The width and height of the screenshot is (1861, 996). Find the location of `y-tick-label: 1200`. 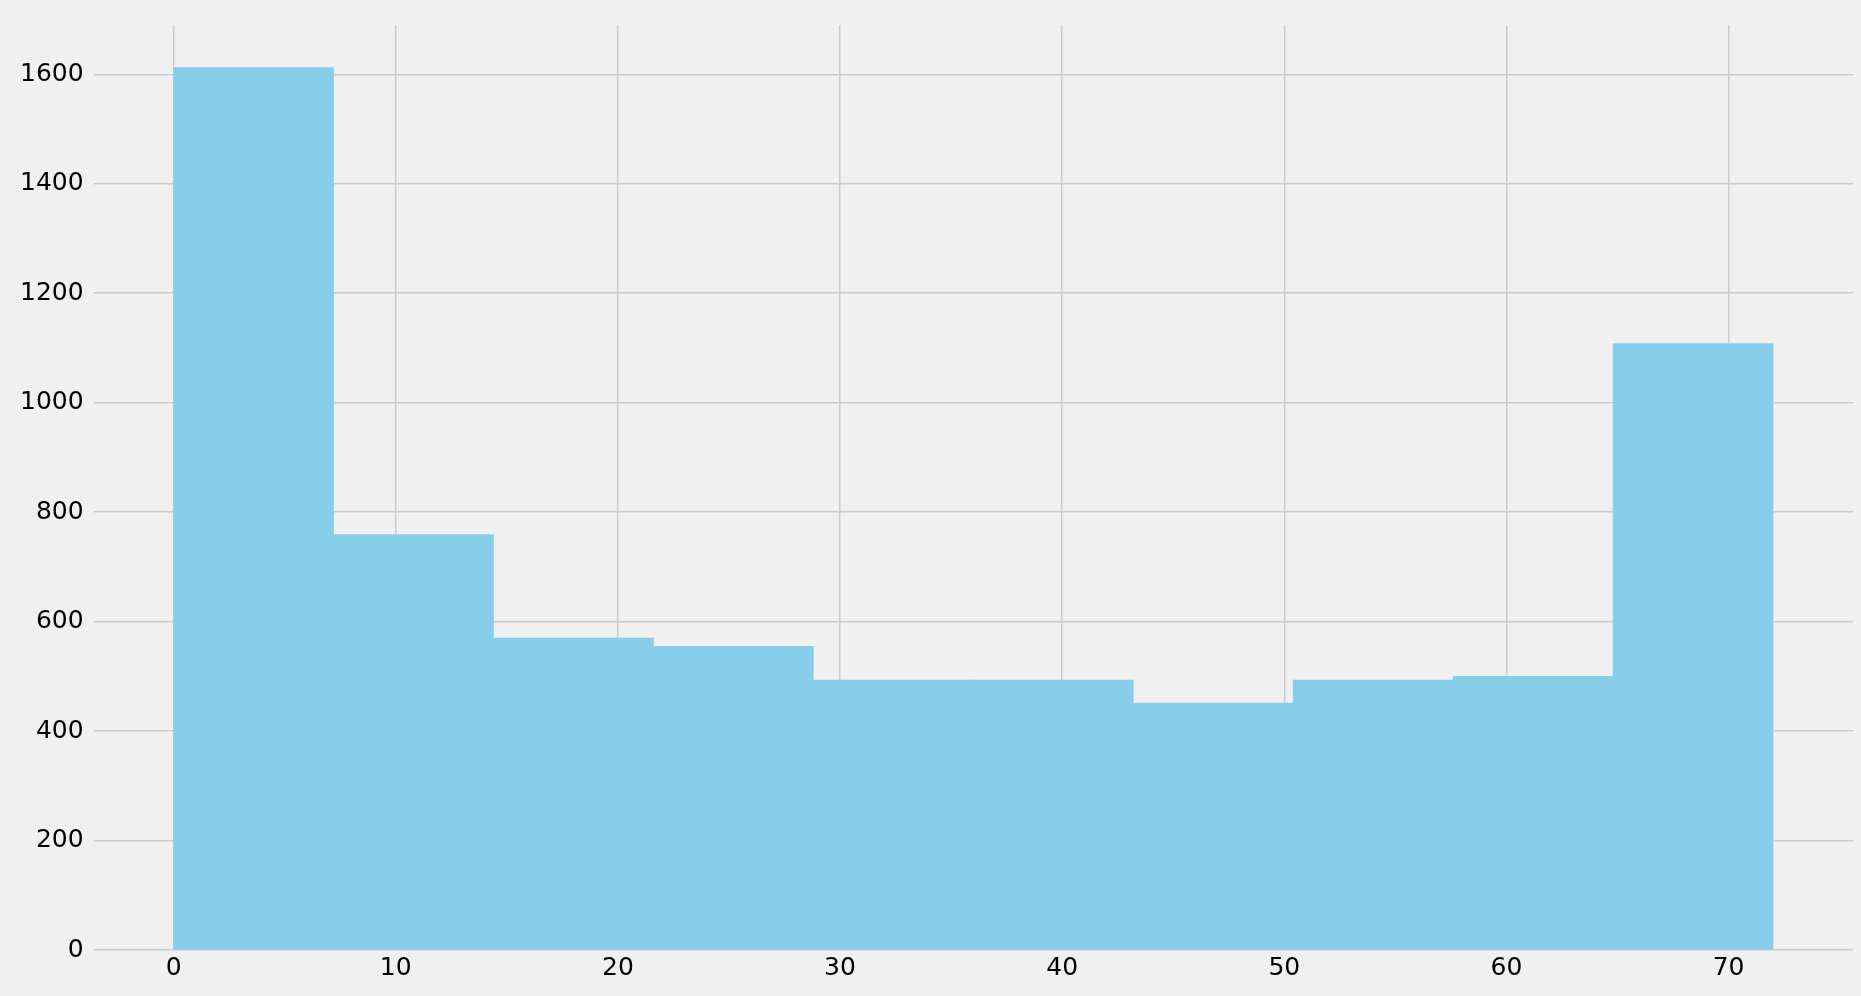

y-tick-label: 1200 is located at coordinates (52, 291).